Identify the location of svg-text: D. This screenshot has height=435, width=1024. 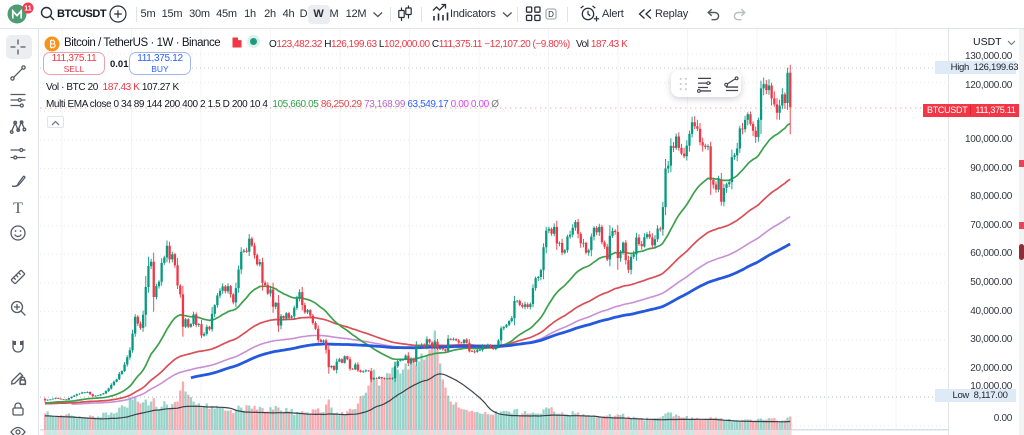
(551, 14).